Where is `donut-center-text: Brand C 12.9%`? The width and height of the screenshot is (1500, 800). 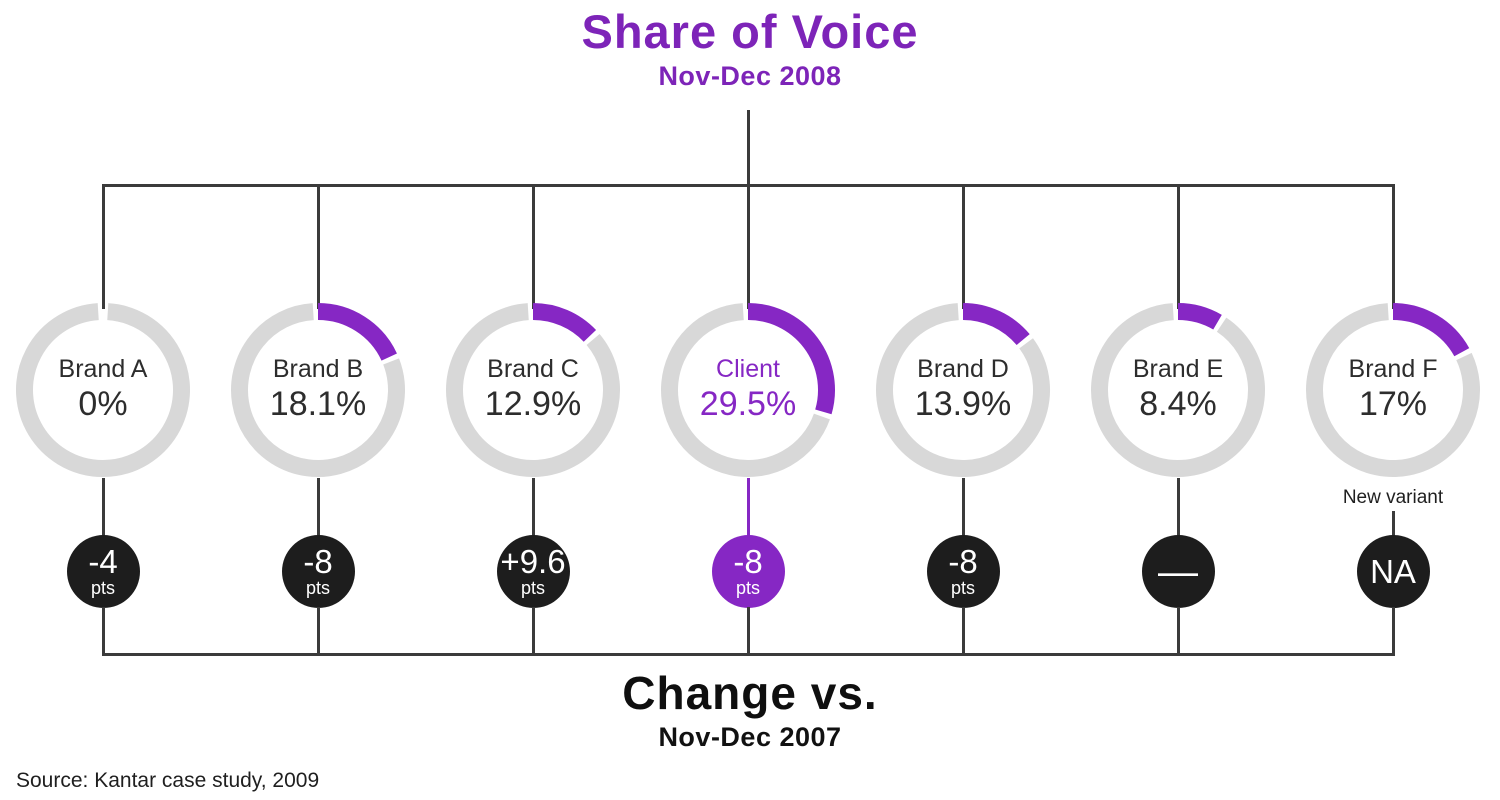 donut-center-text: Brand C 12.9% is located at coordinates (533, 390).